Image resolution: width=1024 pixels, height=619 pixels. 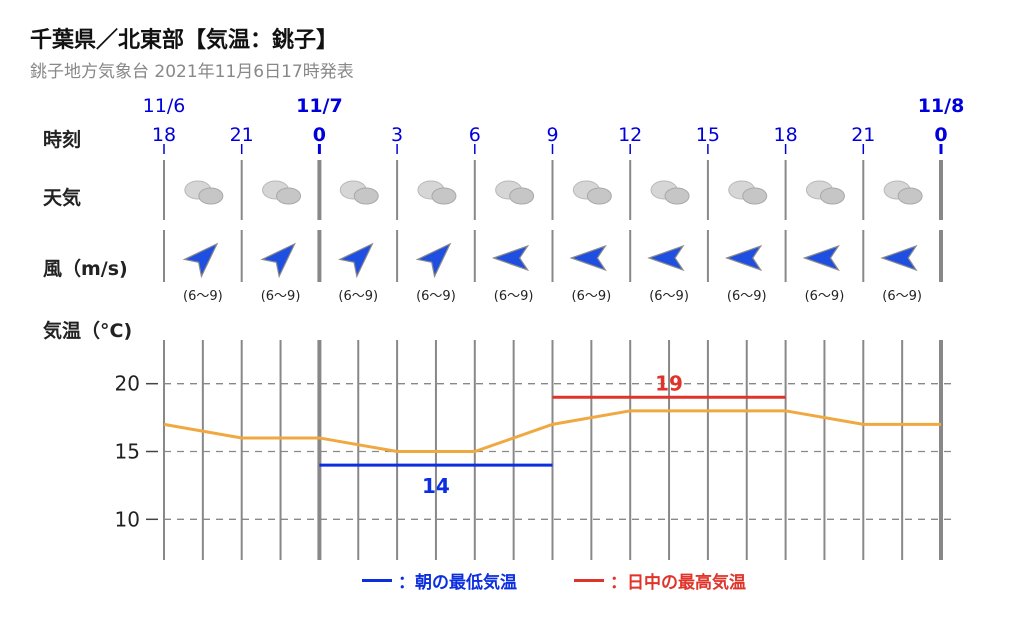 What do you see at coordinates (669, 383) in the screenshot?
I see `max-temp-label: 19` at bounding box center [669, 383].